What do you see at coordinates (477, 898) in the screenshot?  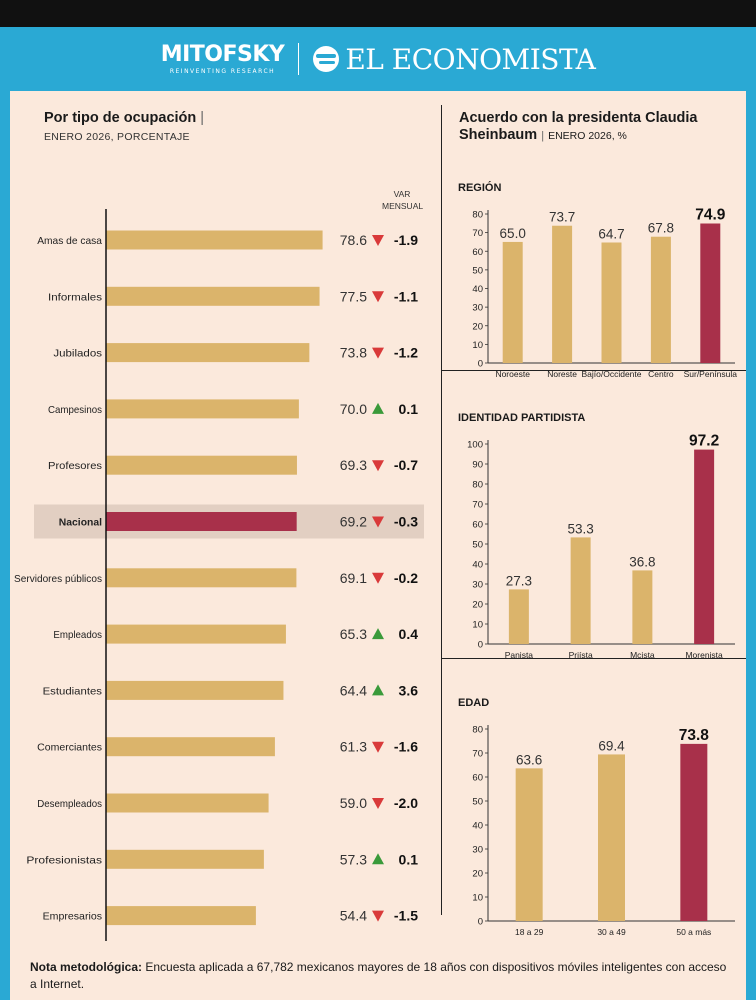 I see `y-tick-label: 10` at bounding box center [477, 898].